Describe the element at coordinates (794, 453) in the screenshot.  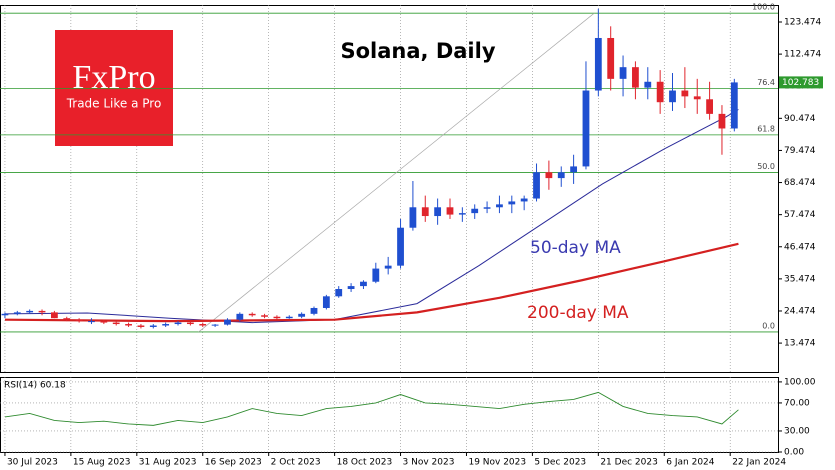
I see `y-tick-label: 0.00` at that location.